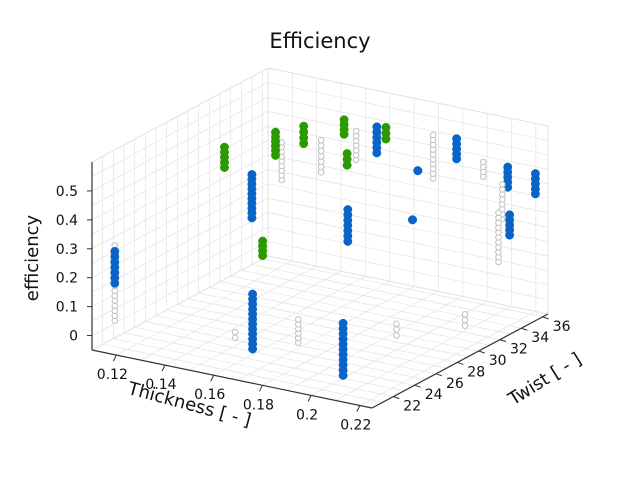  I want to click on y-tick-label: 22, so click(412, 407).